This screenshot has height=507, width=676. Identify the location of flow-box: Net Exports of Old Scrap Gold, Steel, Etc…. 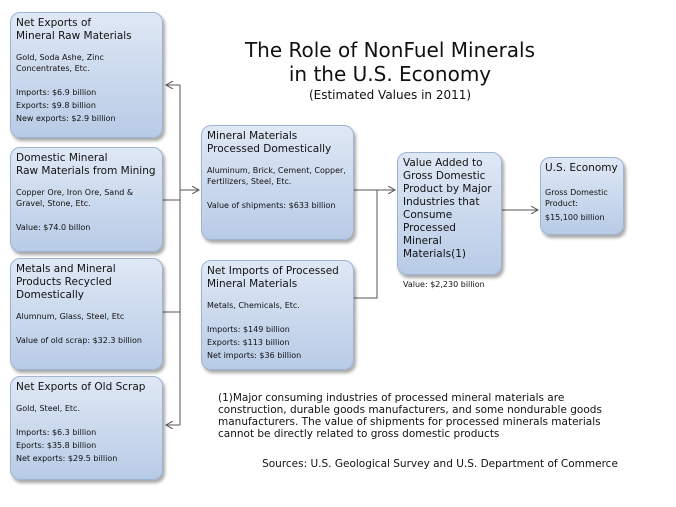
(86, 428).